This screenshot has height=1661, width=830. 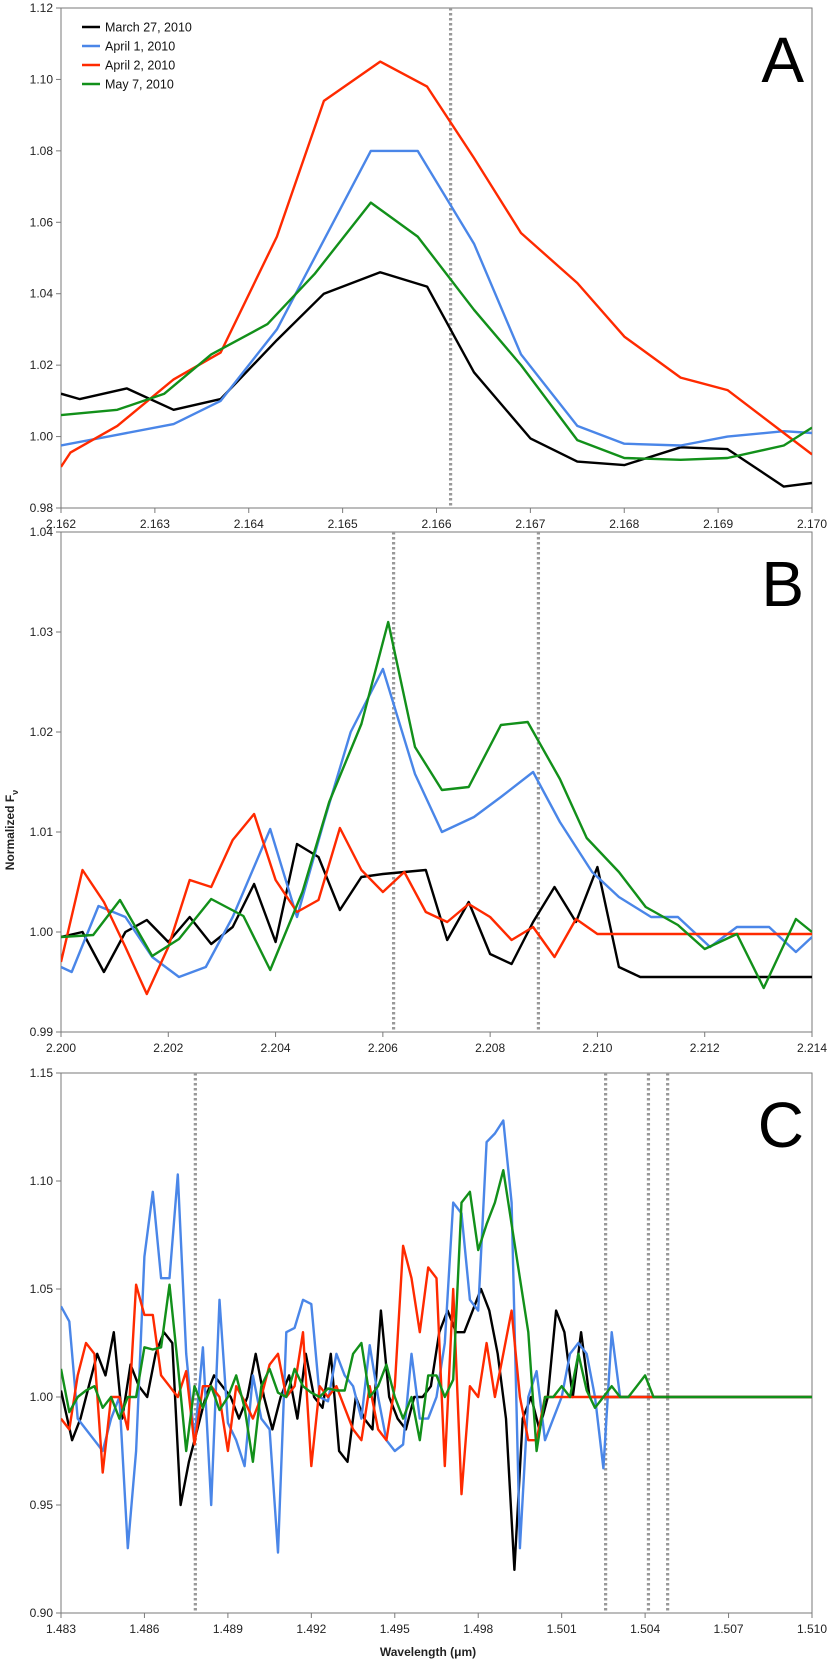 What do you see at coordinates (249, 524) in the screenshot?
I see `x-tick-label: 2.164` at bounding box center [249, 524].